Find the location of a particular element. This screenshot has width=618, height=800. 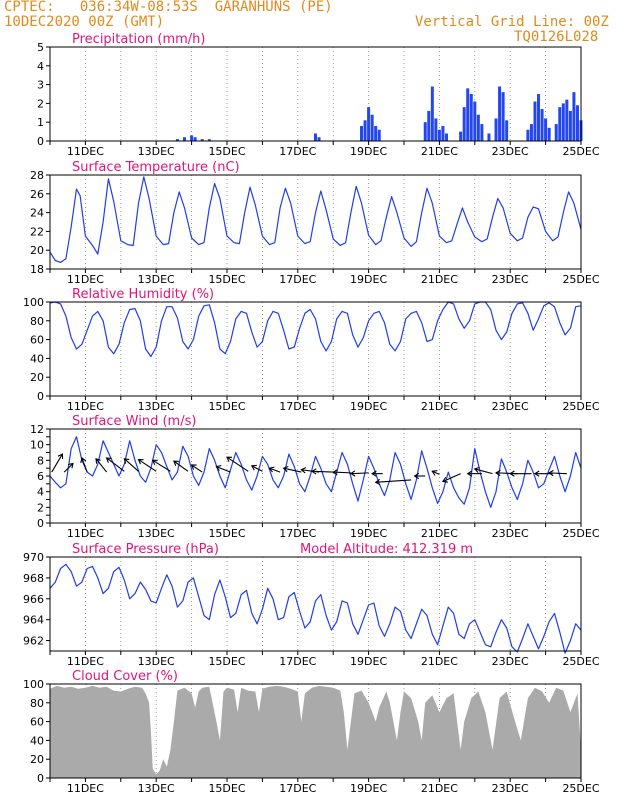

panel-title: Precipitation (mm/h) is located at coordinates (138, 39).